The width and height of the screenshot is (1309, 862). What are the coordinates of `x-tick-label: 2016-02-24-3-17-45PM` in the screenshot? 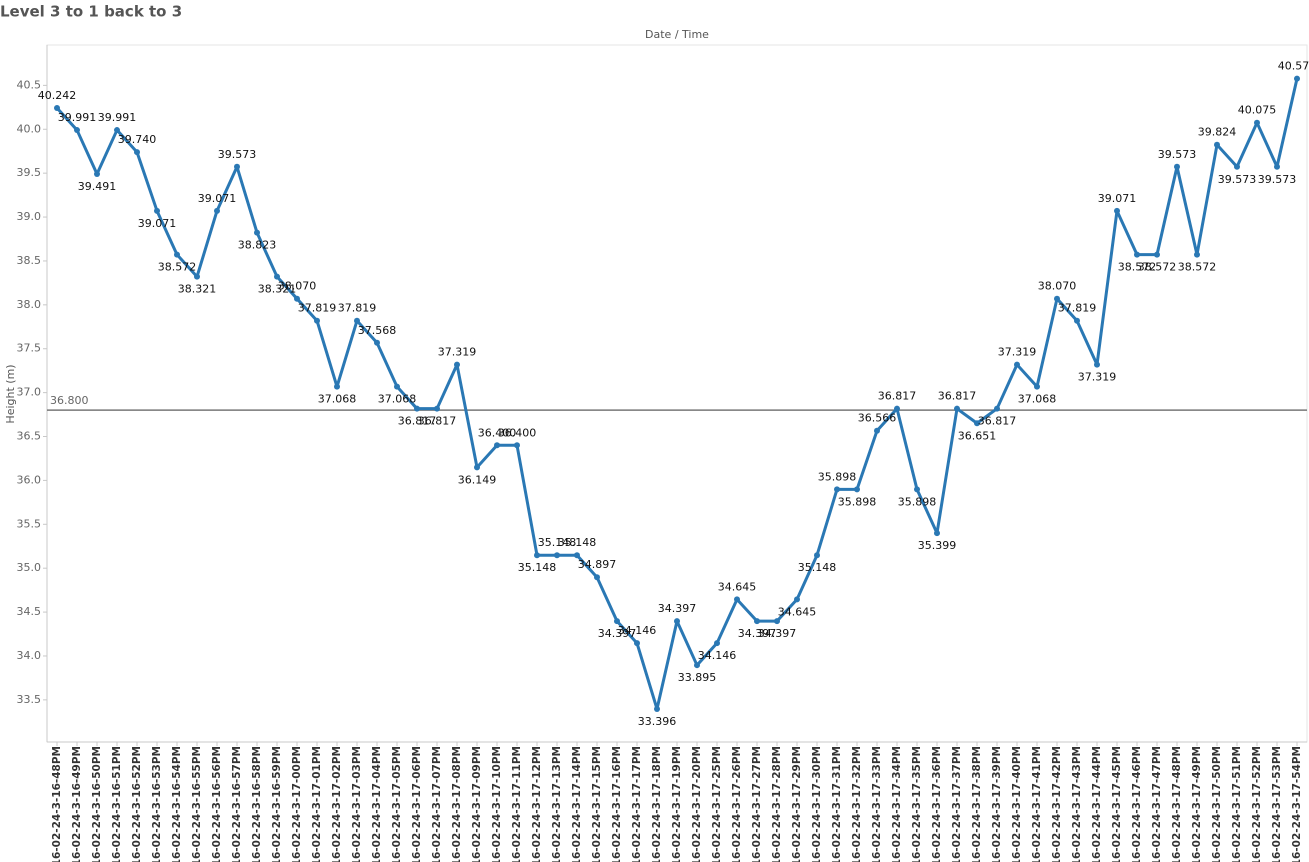 It's located at (1117, 804).